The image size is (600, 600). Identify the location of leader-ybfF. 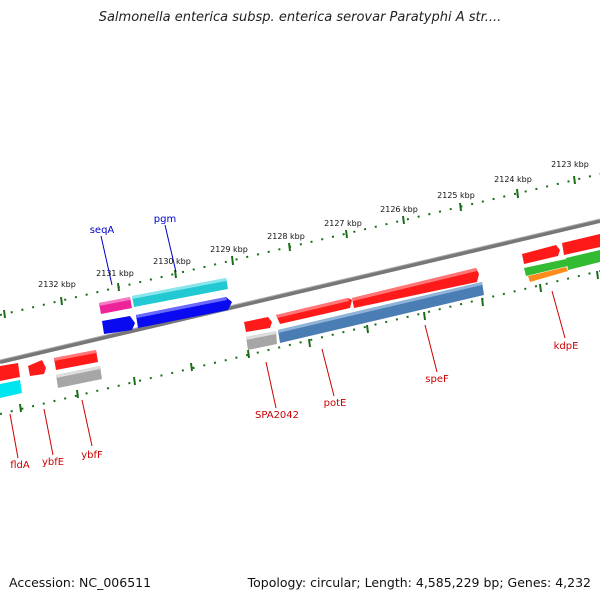
(87, 423).